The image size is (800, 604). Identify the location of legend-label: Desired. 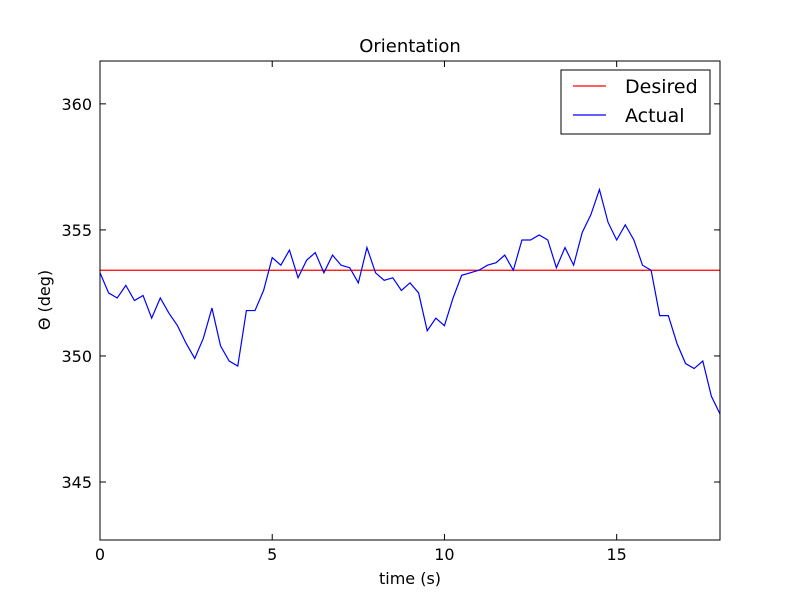
(661, 87).